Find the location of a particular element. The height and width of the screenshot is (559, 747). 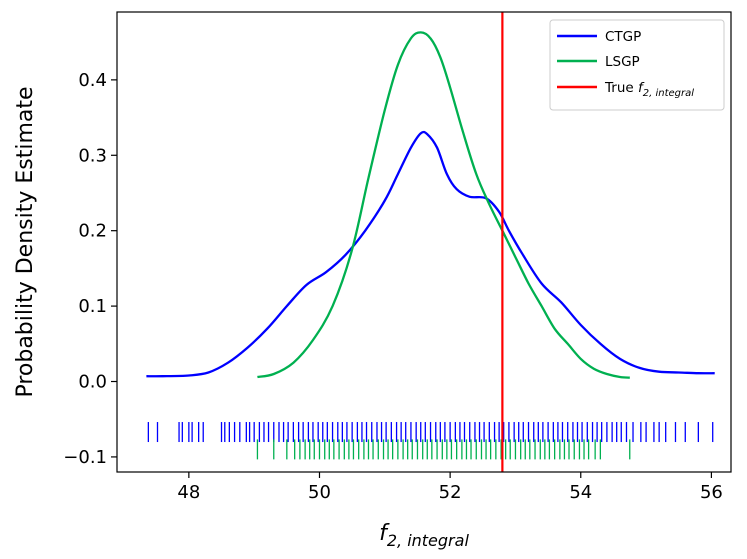

x-tick-label: 56 is located at coordinates (711, 492).